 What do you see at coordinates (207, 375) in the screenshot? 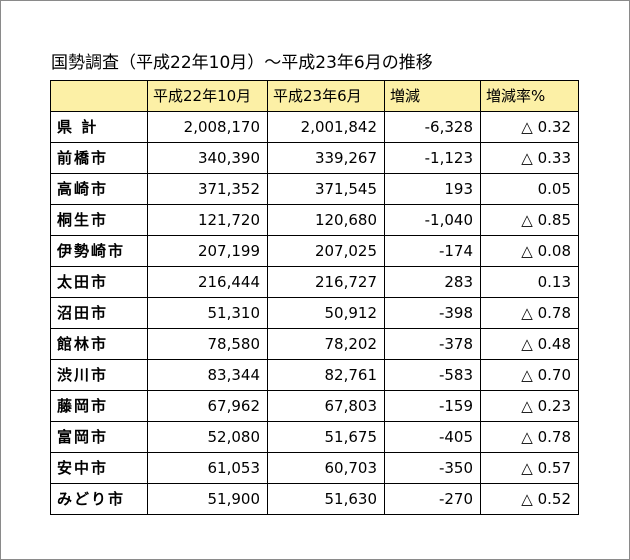
I see `row-h22-value: 83,344` at bounding box center [207, 375].